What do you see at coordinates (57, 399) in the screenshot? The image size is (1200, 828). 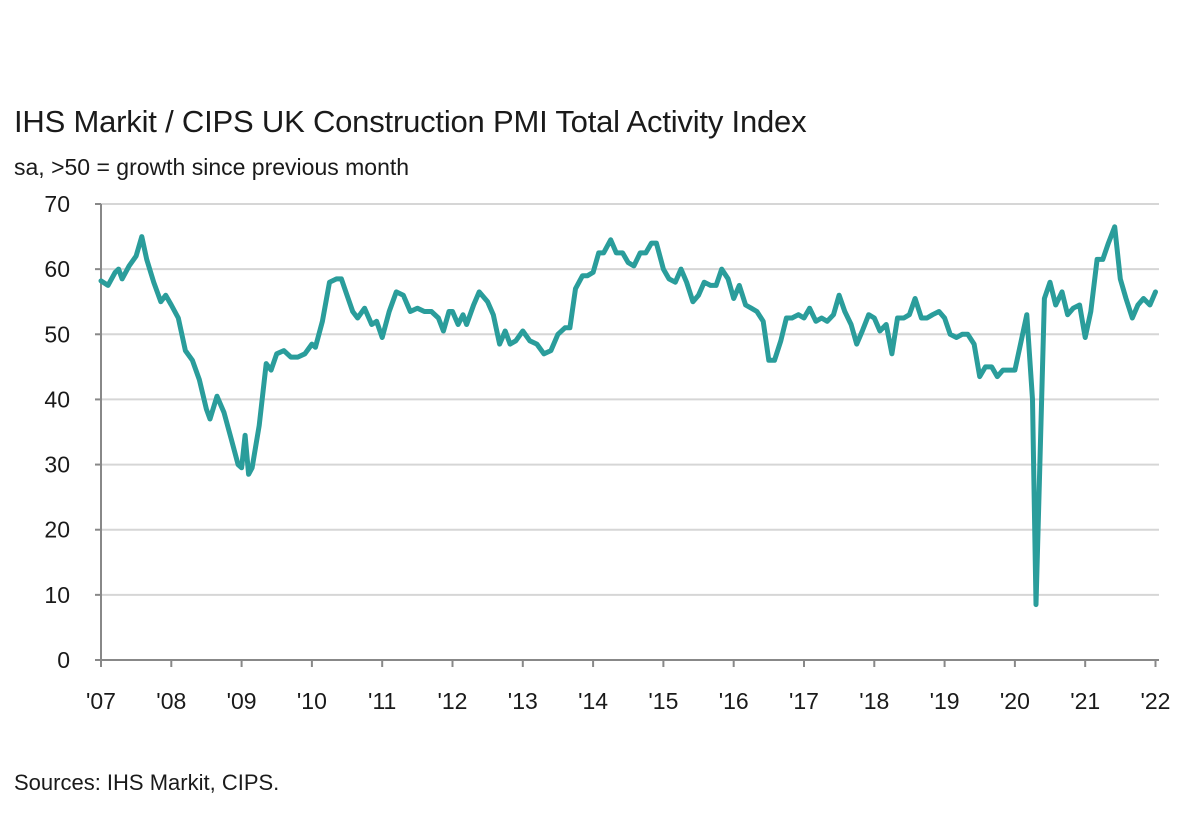 I see `y-tick-label: 40` at bounding box center [57, 399].